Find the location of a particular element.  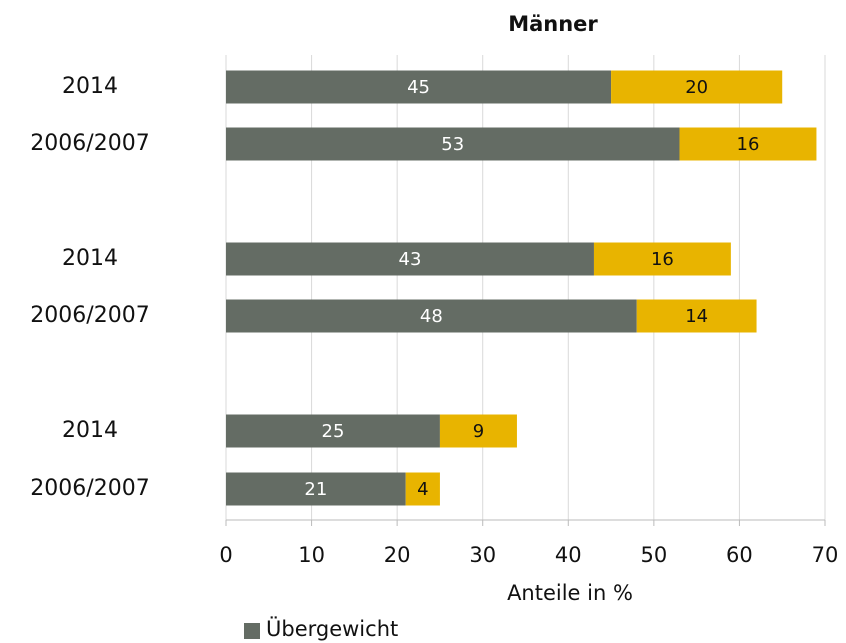

data-label: 21 is located at coordinates (315, 489).